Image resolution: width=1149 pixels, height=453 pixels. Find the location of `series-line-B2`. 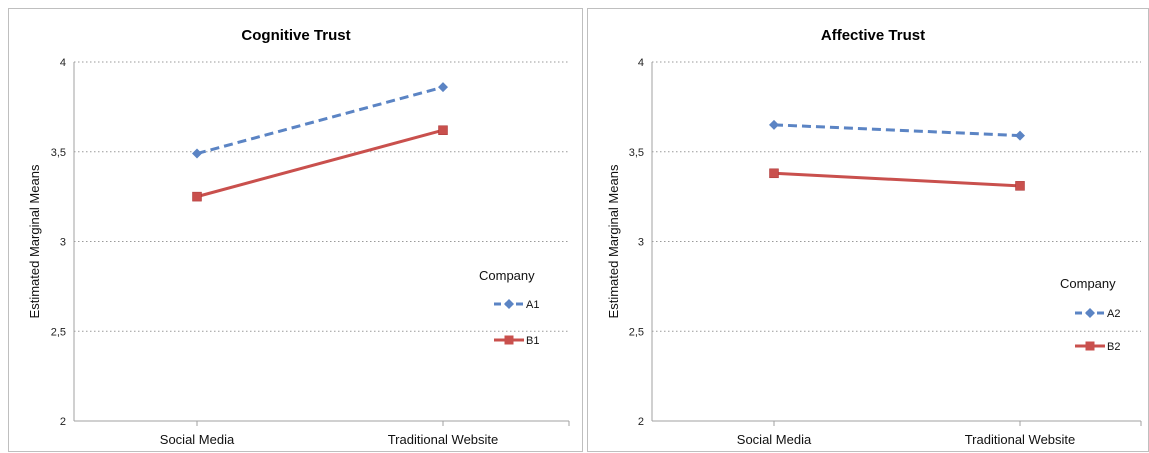

series-line-B2 is located at coordinates (897, 179).